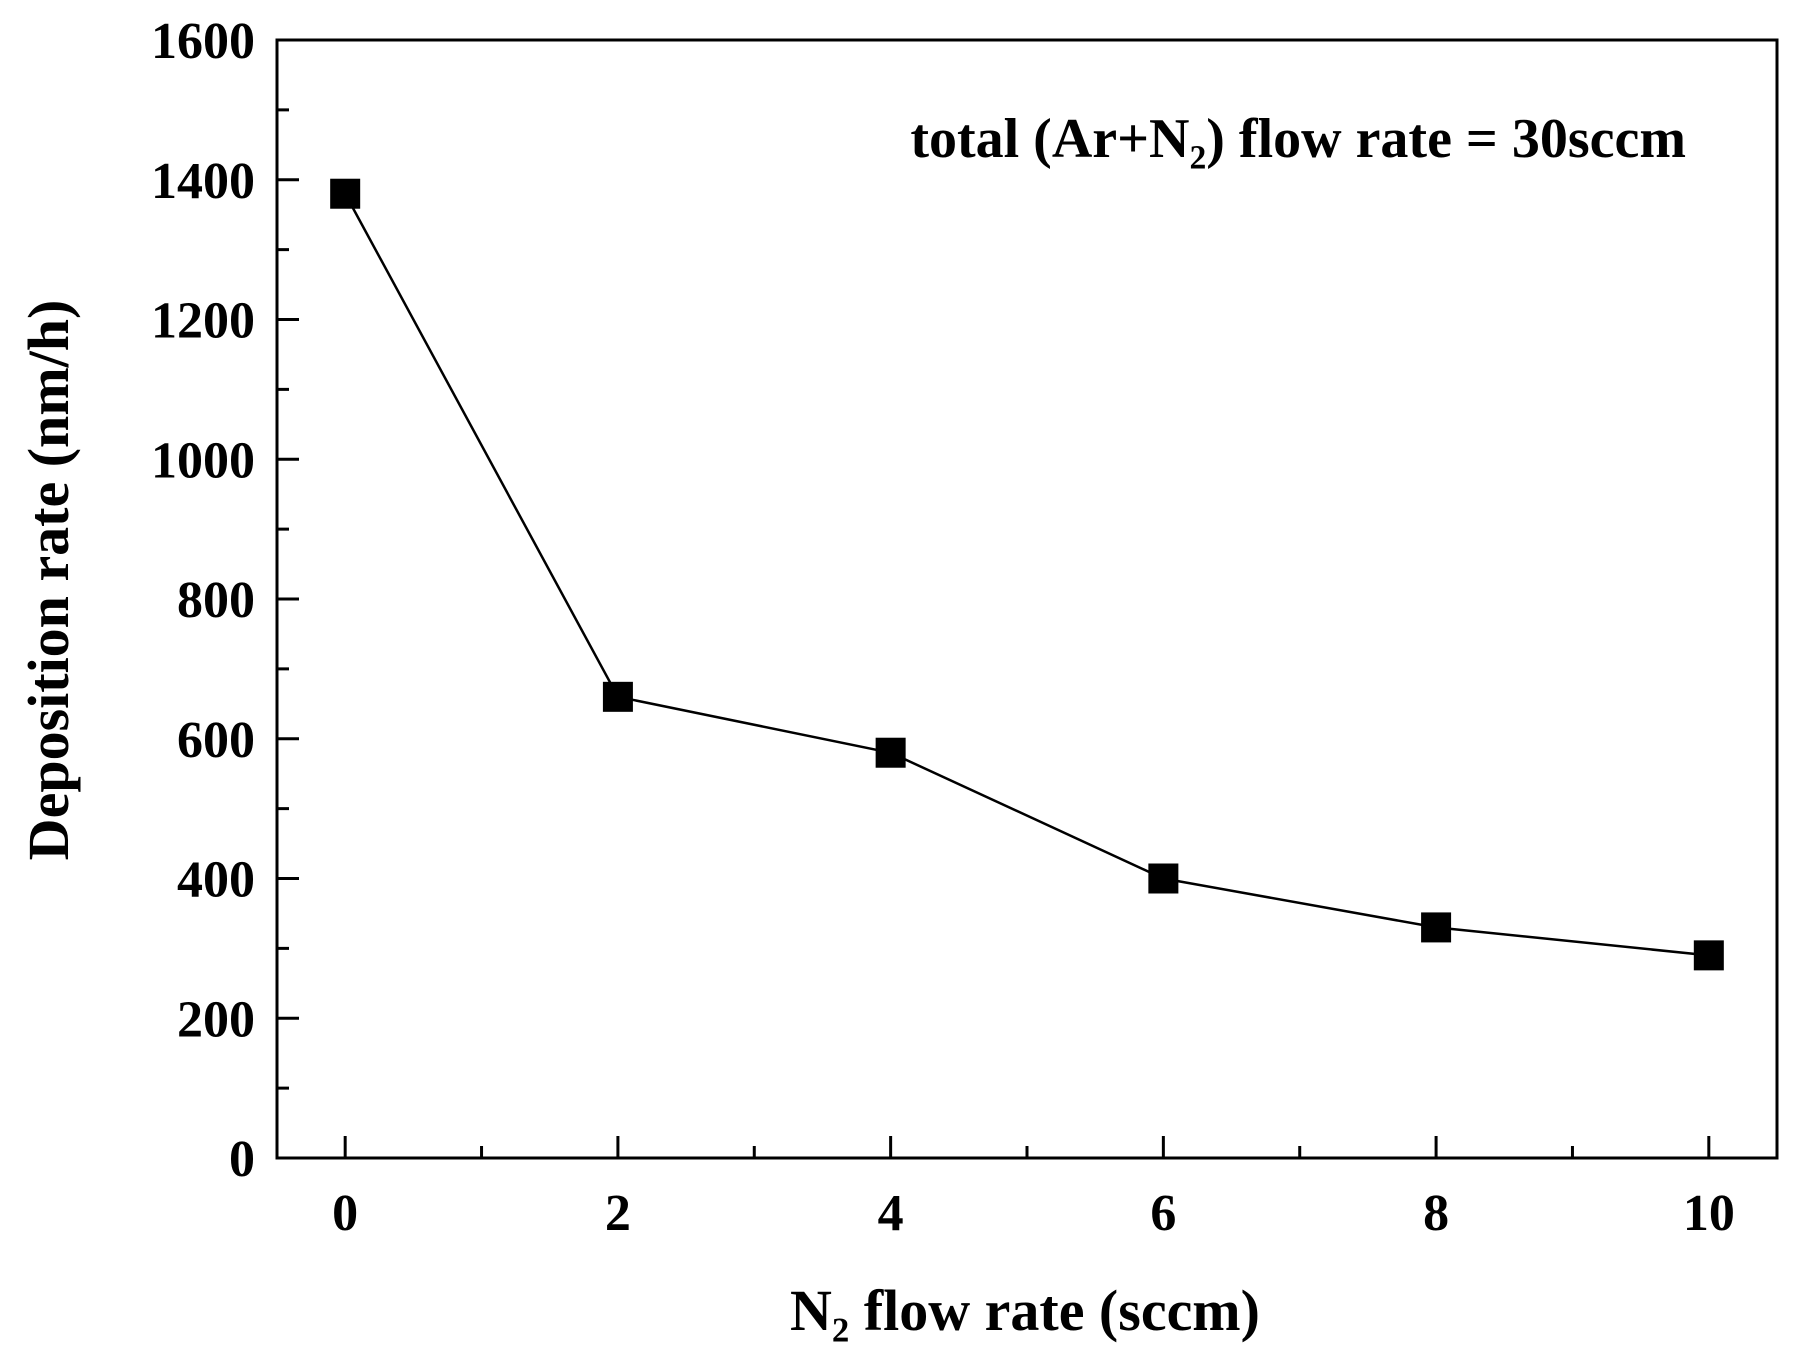  Describe the element at coordinates (242, 1159) in the screenshot. I see `y-tick-label: 0` at that location.